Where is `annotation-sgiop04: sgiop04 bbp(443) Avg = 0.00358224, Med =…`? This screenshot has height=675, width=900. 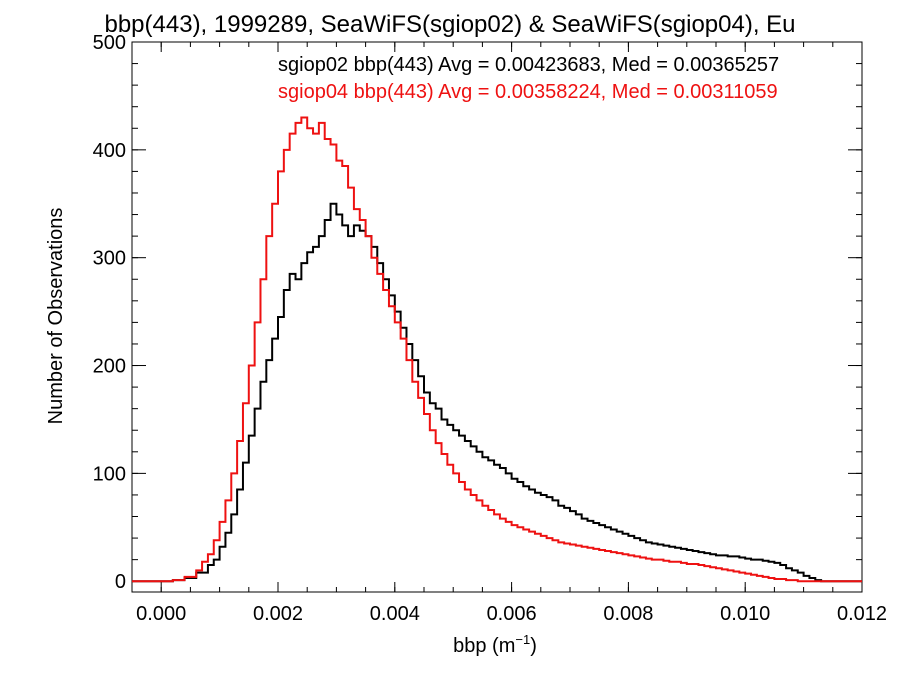 annotation-sgiop04: sgiop04 bbp(443) Avg = 0.00358224, Med =… is located at coordinates (528, 92).